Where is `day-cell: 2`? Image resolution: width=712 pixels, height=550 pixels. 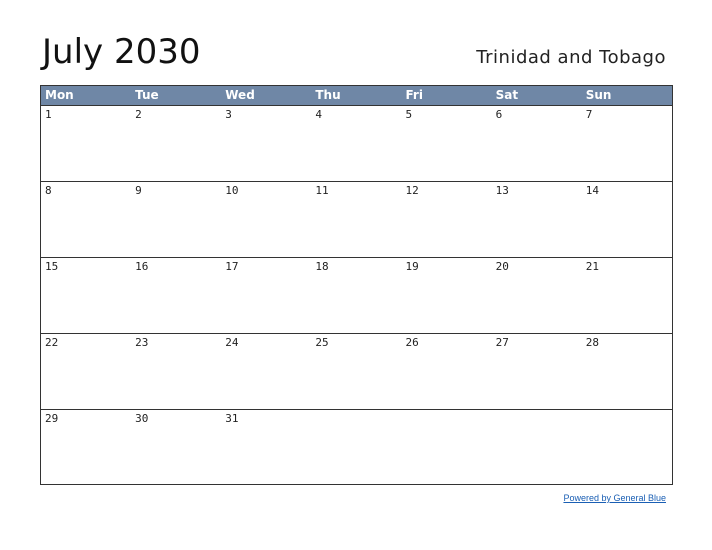
day-cell: 2 is located at coordinates (138, 114).